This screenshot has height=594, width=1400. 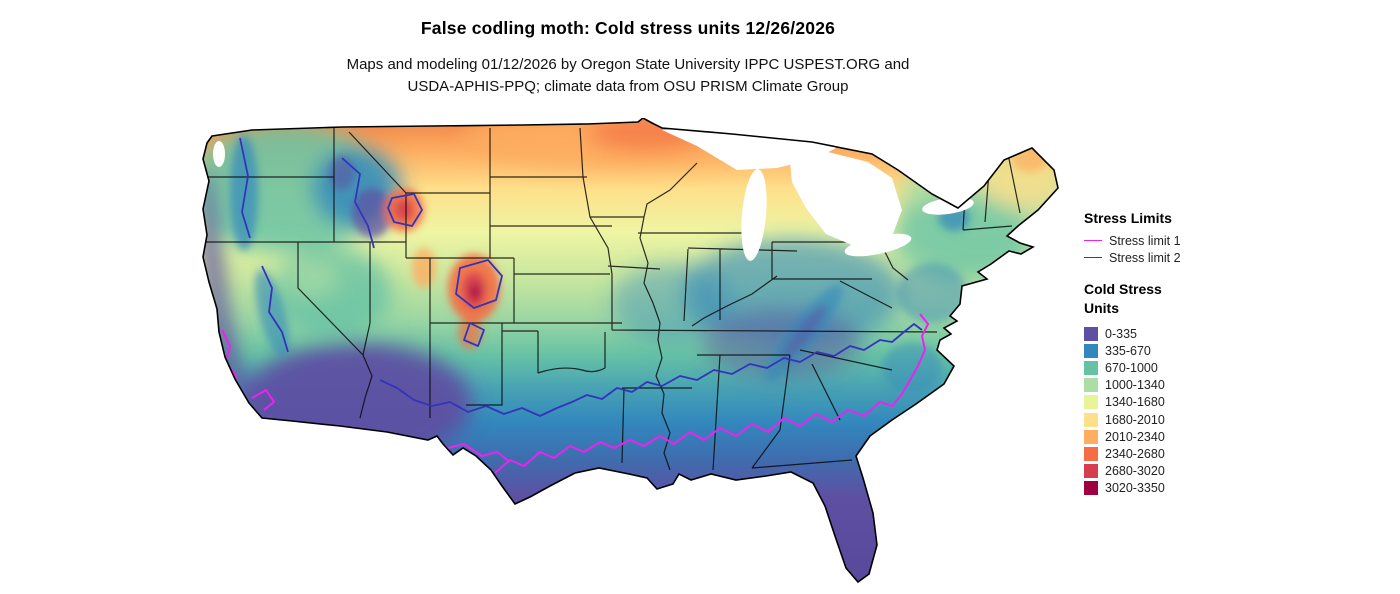 What do you see at coordinates (1131, 367) in the screenshot?
I see `cold-stress-label: 670-1000` at bounding box center [1131, 367].